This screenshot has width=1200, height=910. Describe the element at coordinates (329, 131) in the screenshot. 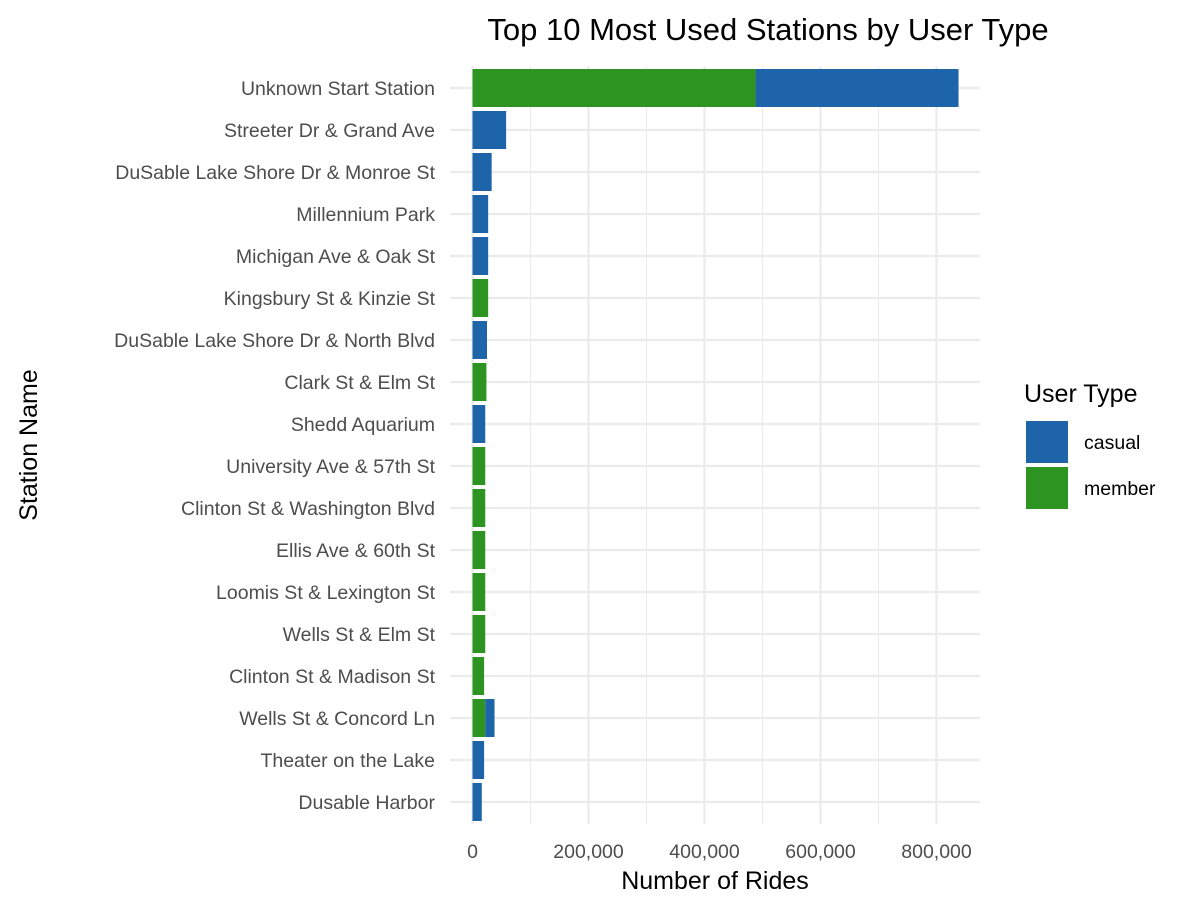

I see `y-tick-label: Streeter Dr & Grand Ave` at that location.